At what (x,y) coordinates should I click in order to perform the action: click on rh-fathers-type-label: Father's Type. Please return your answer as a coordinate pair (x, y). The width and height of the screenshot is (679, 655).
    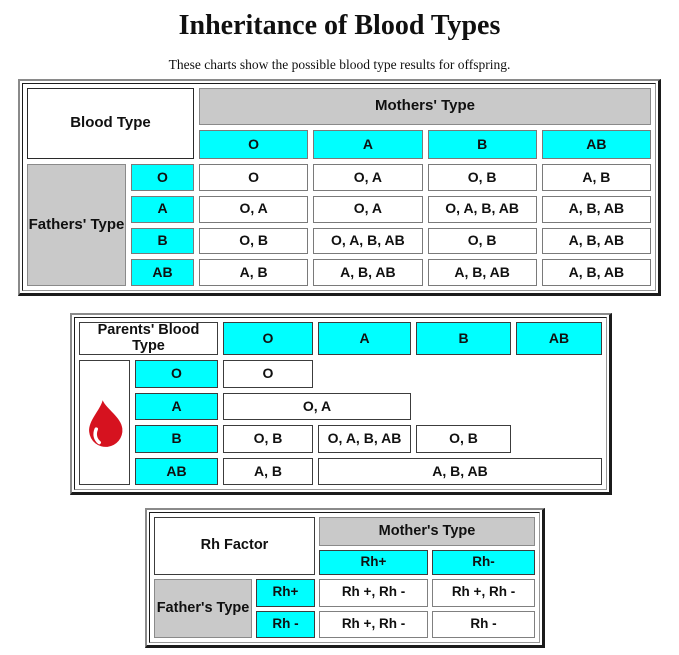
    Looking at the image, I should click on (203, 608).